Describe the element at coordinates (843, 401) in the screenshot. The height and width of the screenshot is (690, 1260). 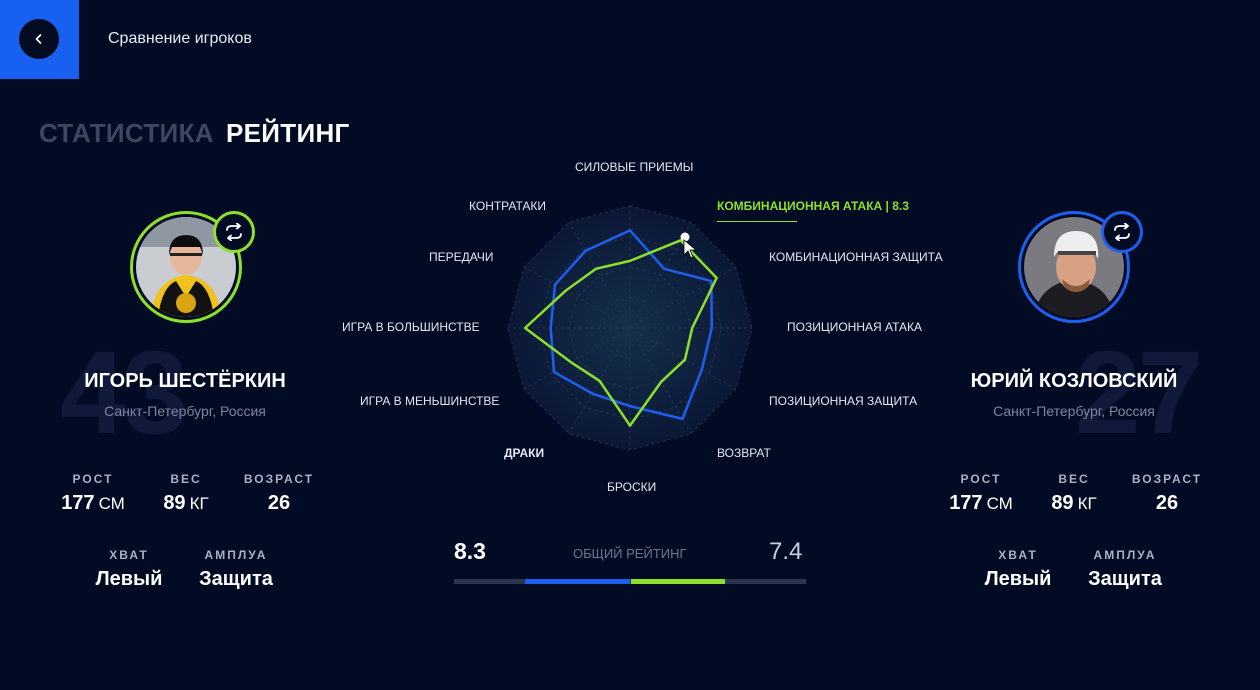
I see `radar-label-positional-defense: ПОЗИЦИОННАЯ ЗАЩИТА` at that location.